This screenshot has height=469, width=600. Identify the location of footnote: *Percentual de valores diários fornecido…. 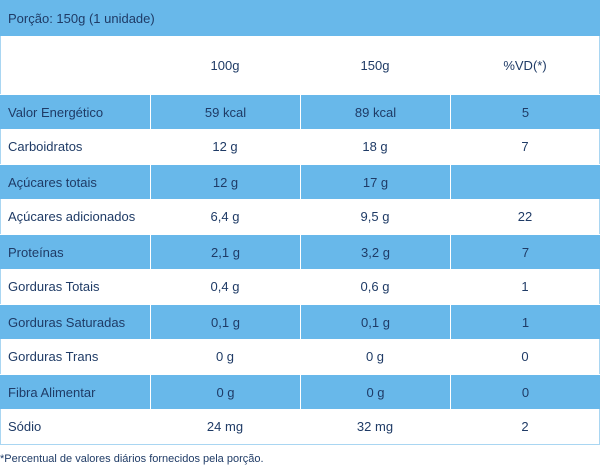
(132, 459).